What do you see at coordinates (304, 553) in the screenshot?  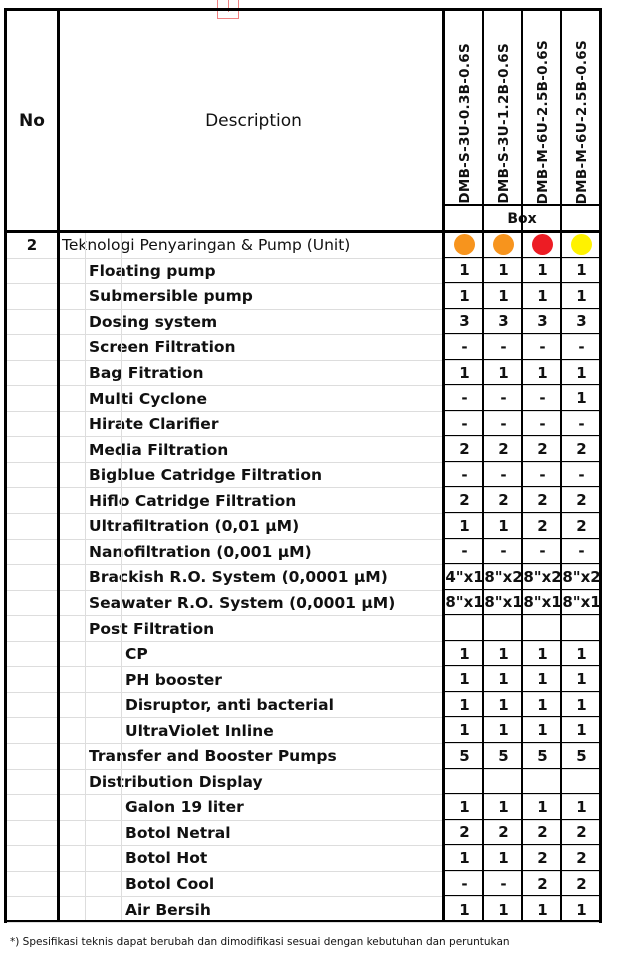 I see `table-row: Nanofiltration (0,001 µM) - - - -` at bounding box center [304, 553].